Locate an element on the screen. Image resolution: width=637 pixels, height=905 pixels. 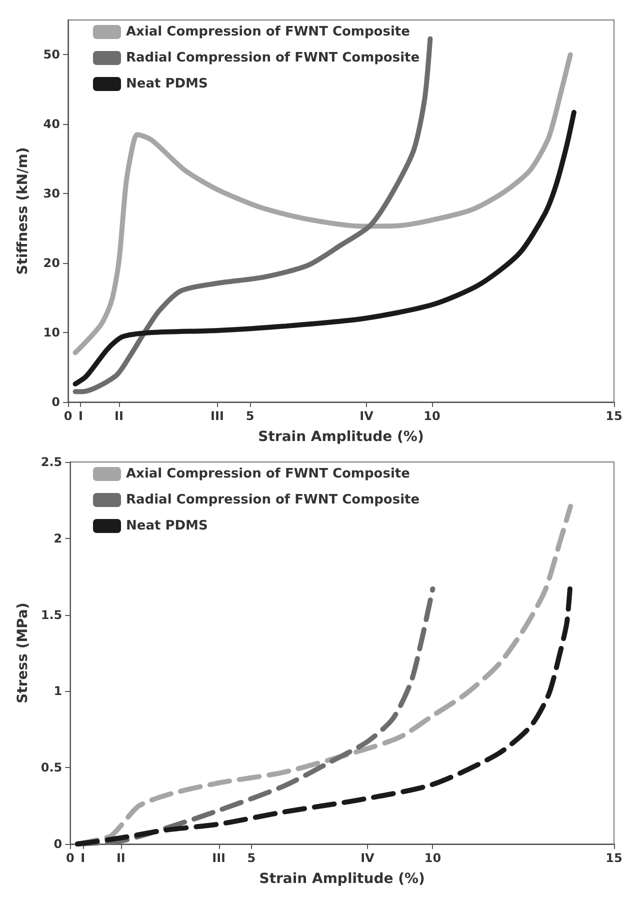
y-tick-label: 0.5 is located at coordinates (51, 767).